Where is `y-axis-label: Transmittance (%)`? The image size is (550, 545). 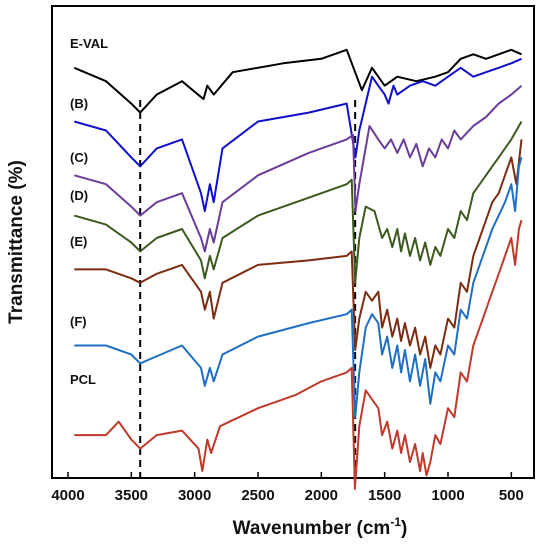 y-axis-label: Transmittance (%) is located at coordinates (16, 242).